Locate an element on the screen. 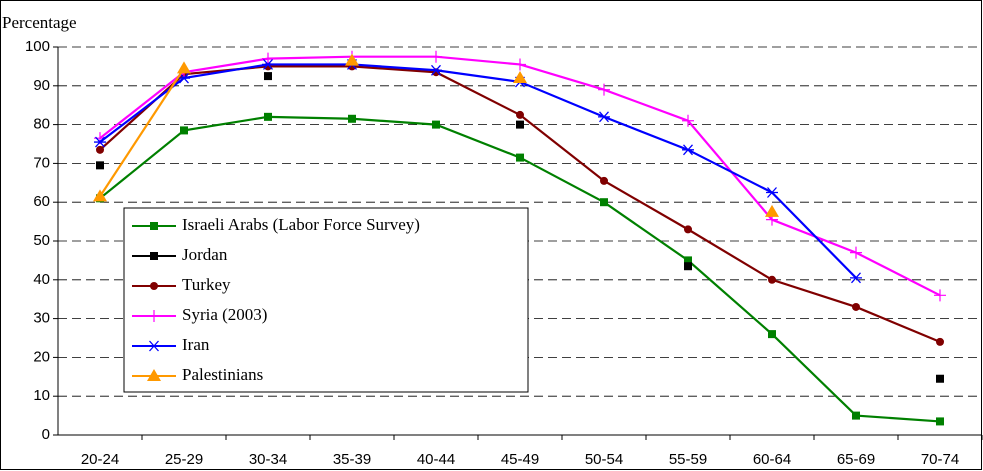 The image size is (983, 471). x-tick-label: 40-44 is located at coordinates (436, 459).